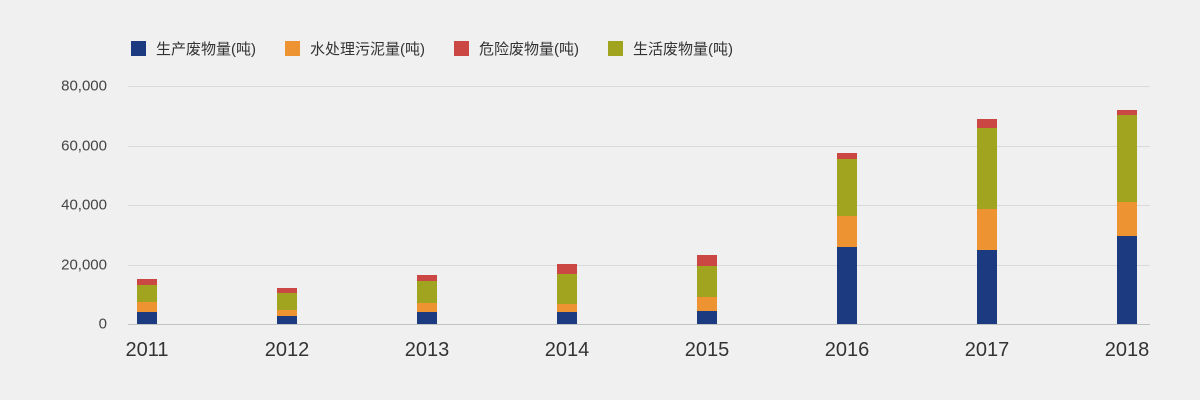 The image size is (1200, 400). I want to click on legend-label: 水处理污泥量(吨), so click(367, 49).